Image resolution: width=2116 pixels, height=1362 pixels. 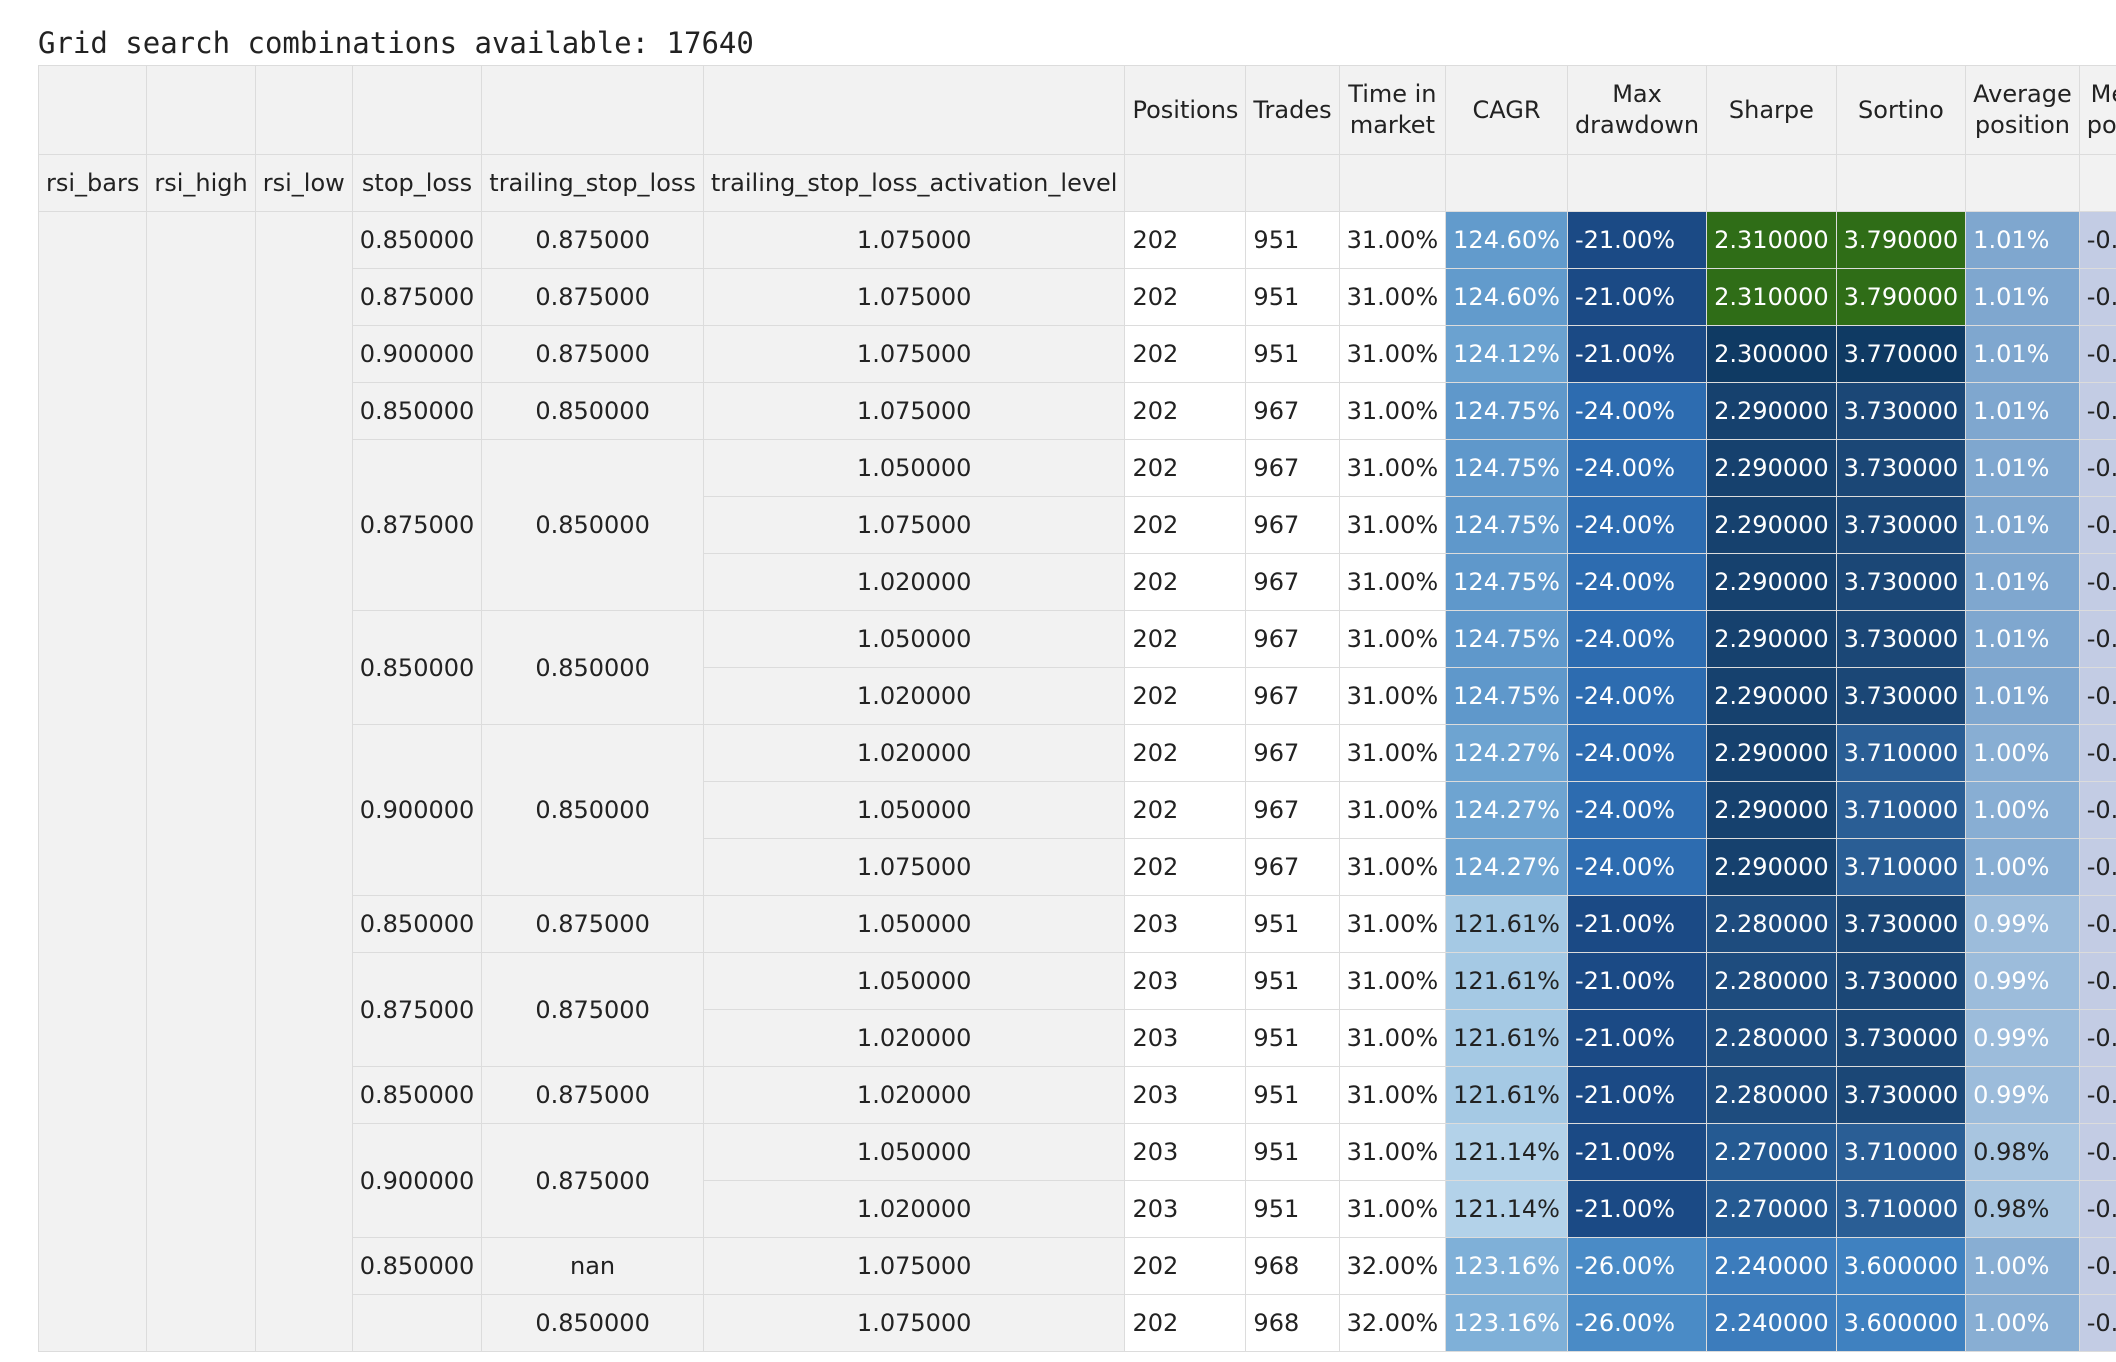 What do you see at coordinates (1506, 354) in the screenshot?
I see `heat-cell: 124.12%` at bounding box center [1506, 354].